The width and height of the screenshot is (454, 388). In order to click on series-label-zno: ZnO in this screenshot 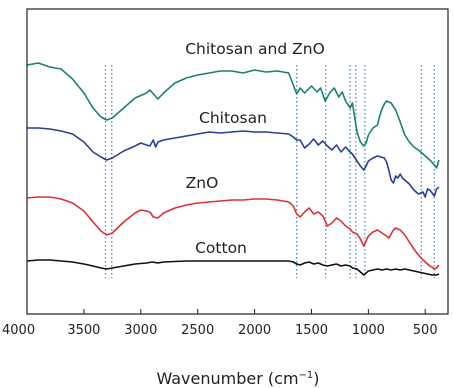, I will do `click(202, 183)`.